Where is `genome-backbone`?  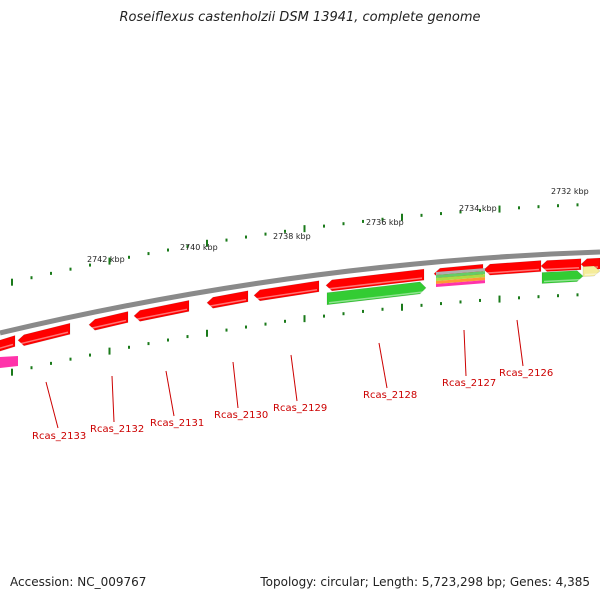 genome-backbone is located at coordinates (300, 292).